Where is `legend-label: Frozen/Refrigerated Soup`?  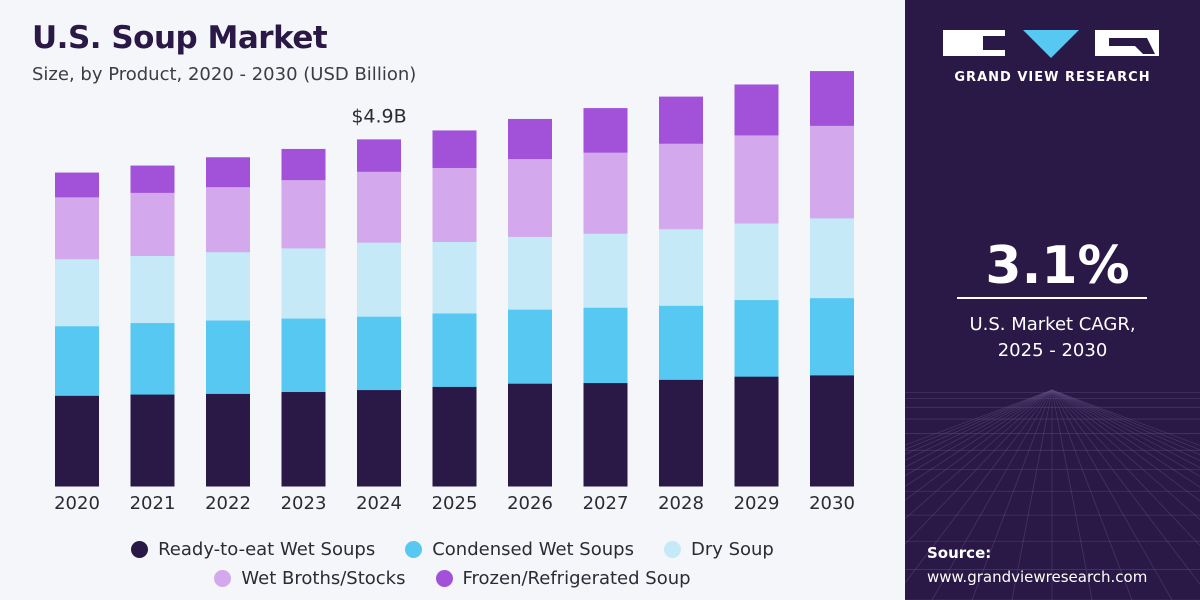
legend-label: Frozen/Refrigerated Soup is located at coordinates (576, 578).